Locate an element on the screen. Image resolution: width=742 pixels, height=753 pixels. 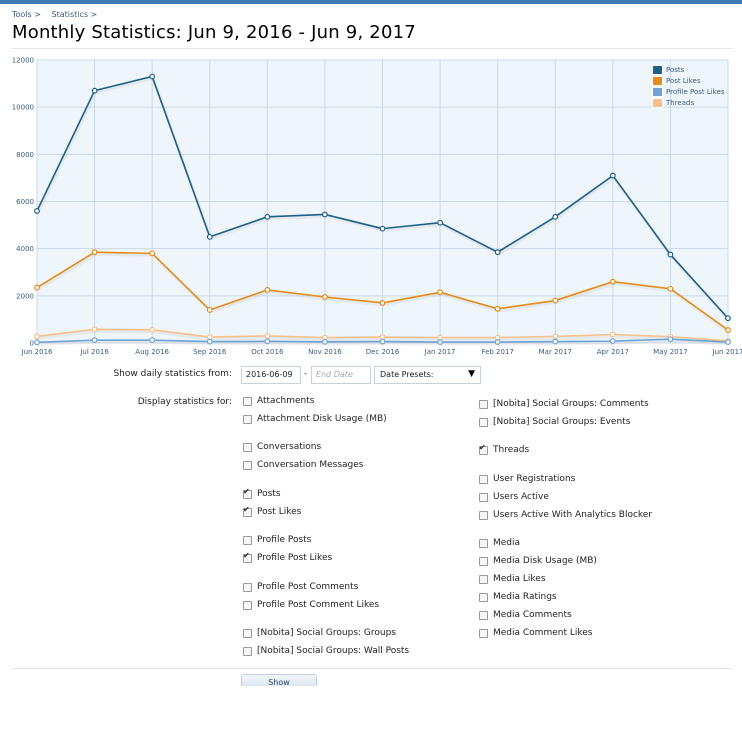
stat-checkbox-row: Profile Post Likes is located at coordinates (287, 557).